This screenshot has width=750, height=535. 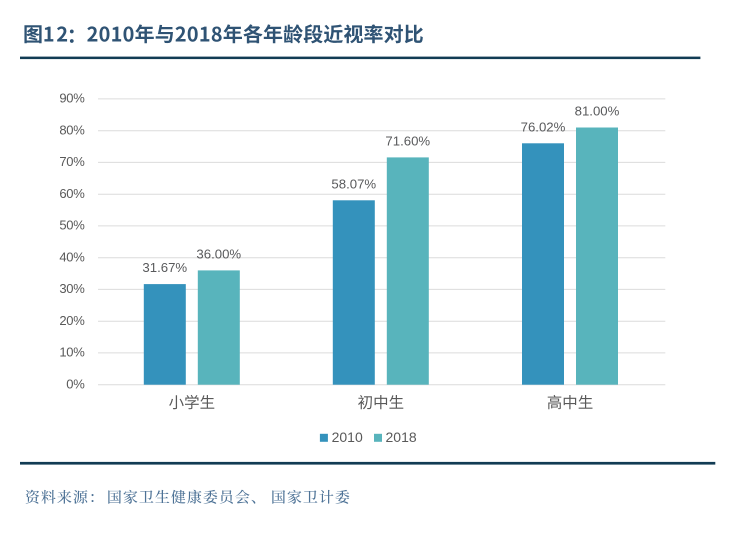 I want to click on svg-text: 80%, so click(x=72, y=129).